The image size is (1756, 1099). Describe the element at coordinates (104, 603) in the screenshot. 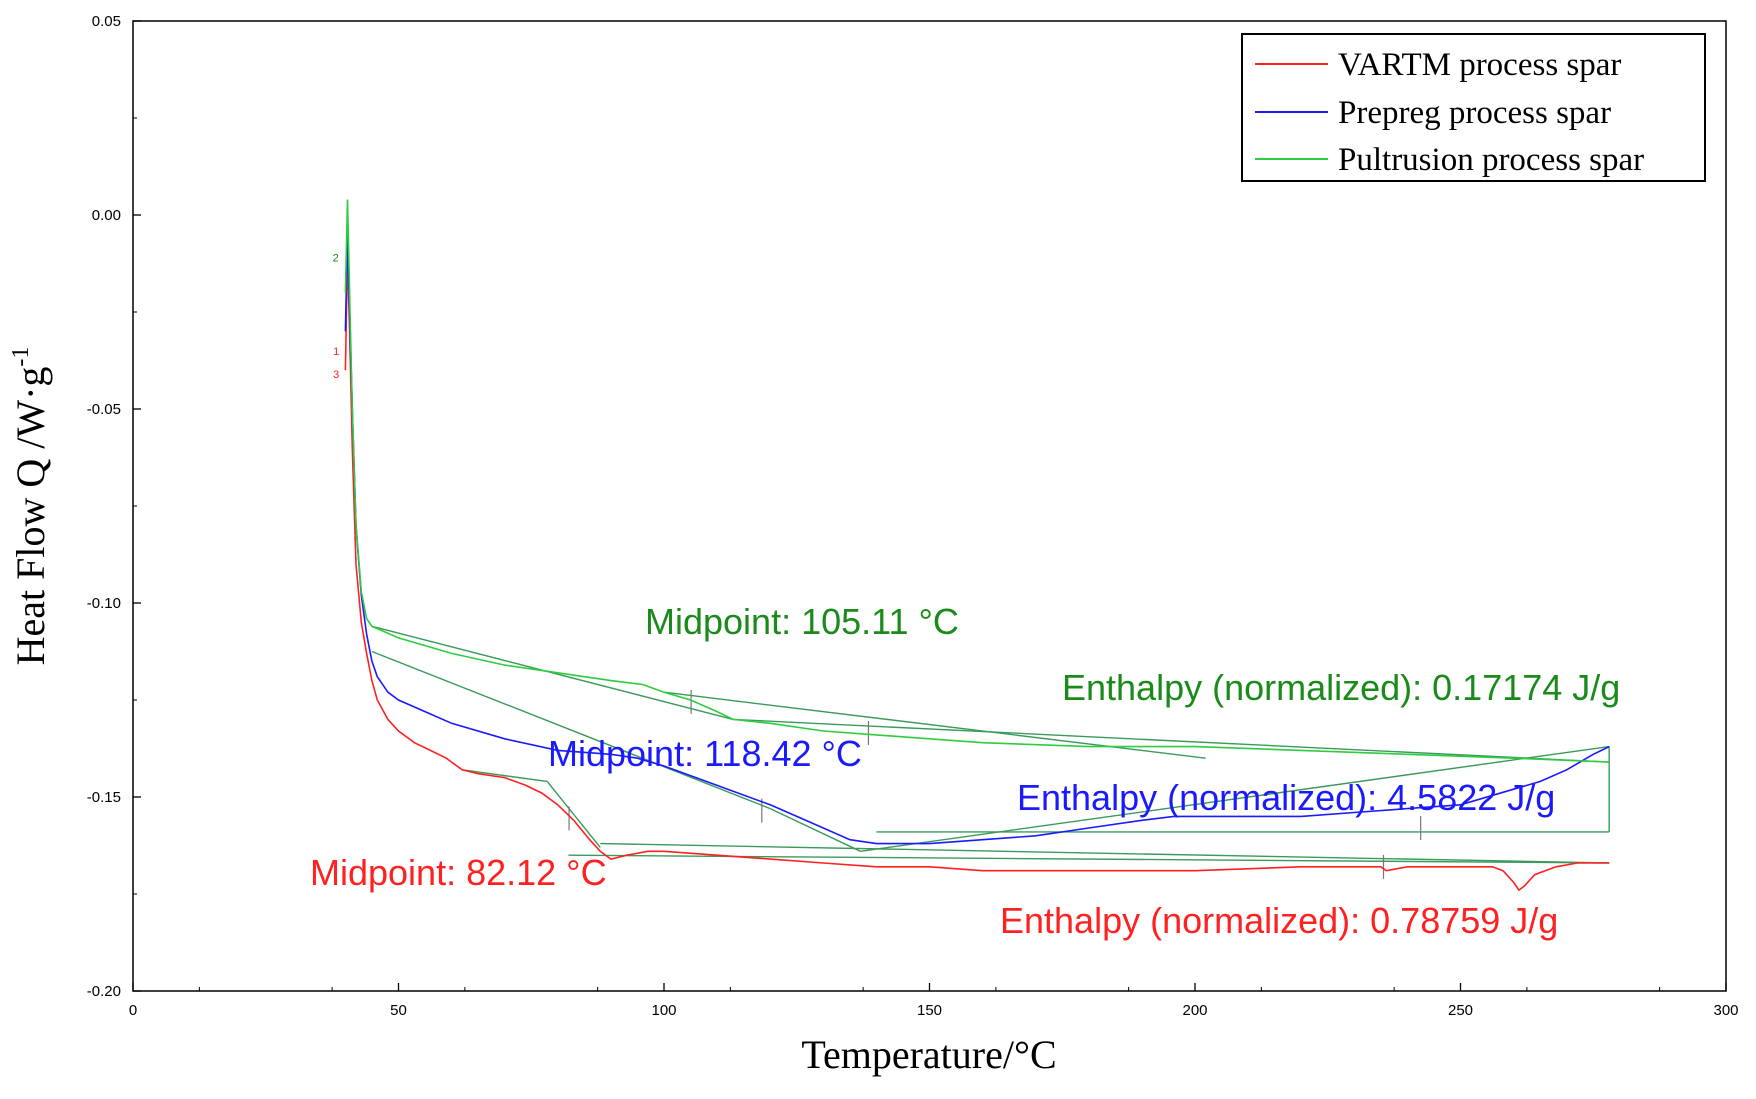

I see `y-tick-label: -0.10` at that location.